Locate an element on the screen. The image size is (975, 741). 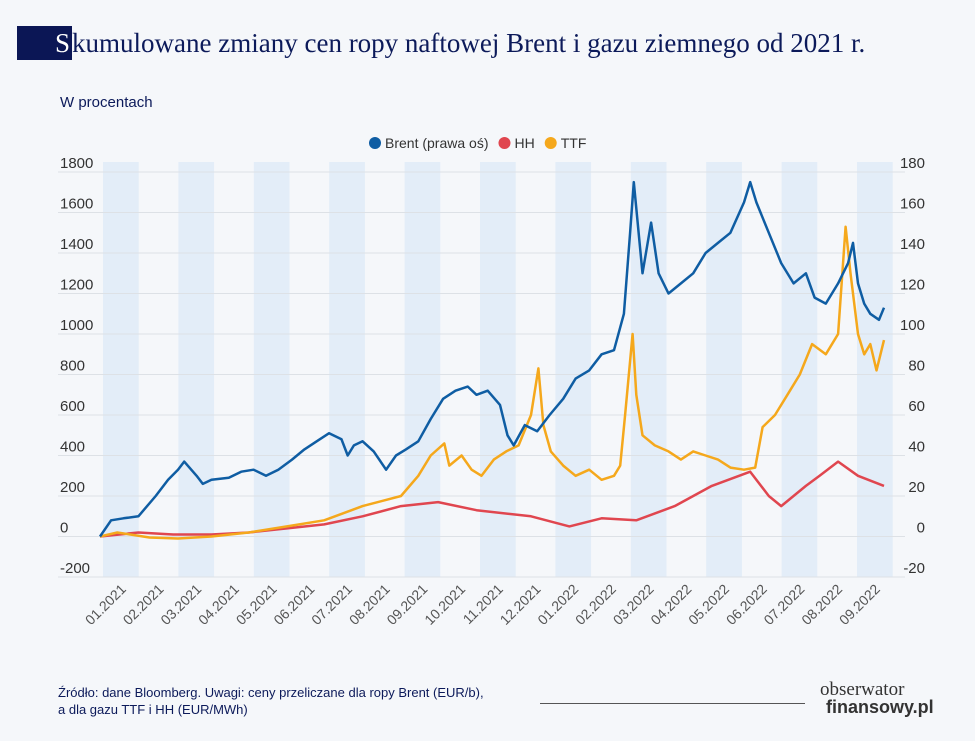
right-tick-label: 160 is located at coordinates (912, 204).